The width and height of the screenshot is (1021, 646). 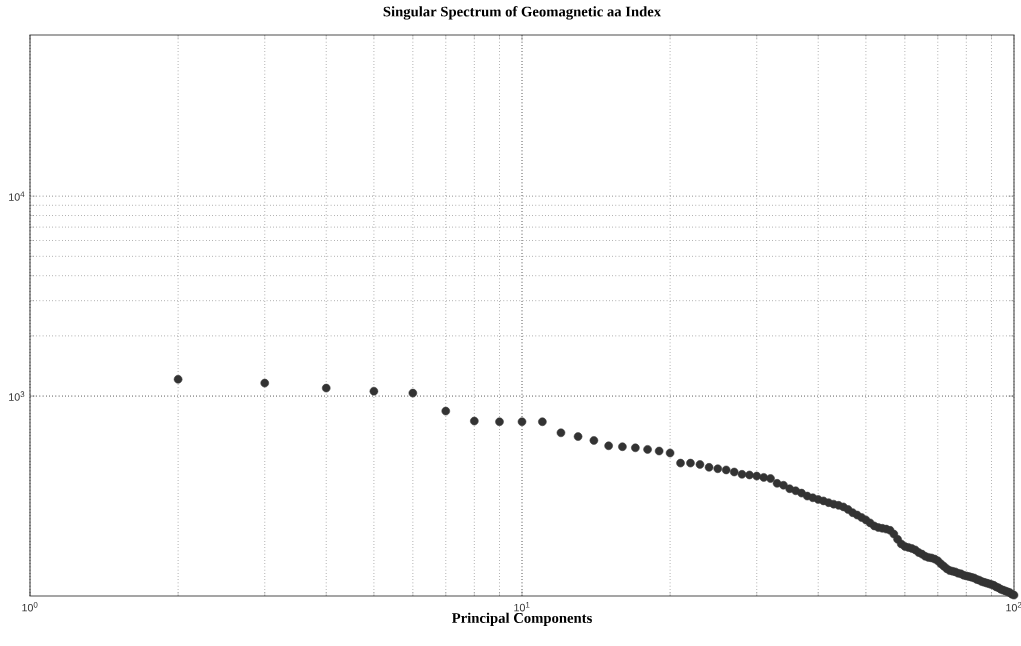 I want to click on y-tick-label: 10$^{4}$, so click(x=17, y=196).